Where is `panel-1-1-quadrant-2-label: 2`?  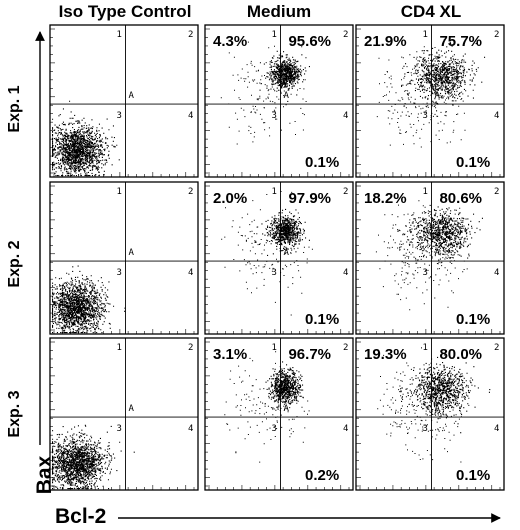
panel-1-1-quadrant-2-label: 2 is located at coordinates (190, 35).